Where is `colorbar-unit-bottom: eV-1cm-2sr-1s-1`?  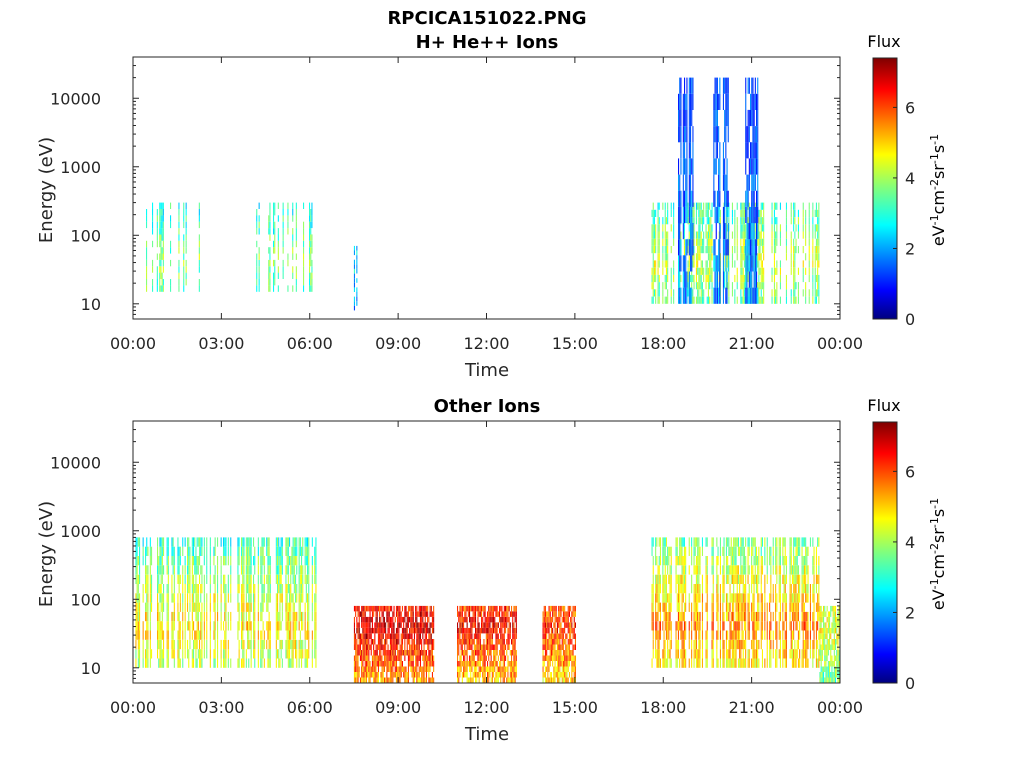
colorbar-unit-bottom: eV-1cm-2sr-1s-1 is located at coordinates (938, 554).